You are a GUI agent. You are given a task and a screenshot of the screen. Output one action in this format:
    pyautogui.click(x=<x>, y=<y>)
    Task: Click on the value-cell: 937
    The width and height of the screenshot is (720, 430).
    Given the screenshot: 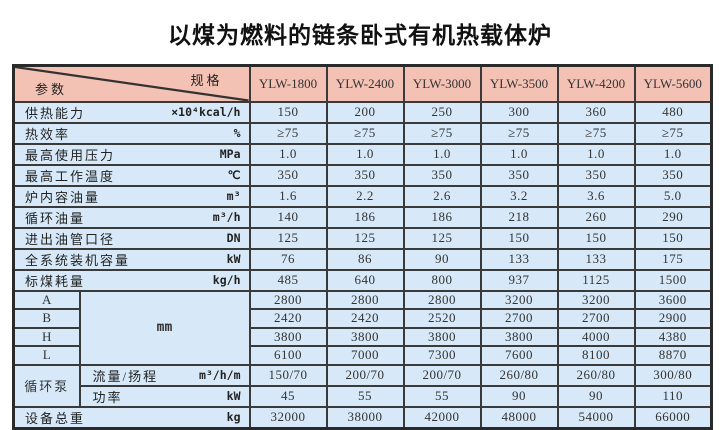 What is the action you would take?
    pyautogui.click(x=519, y=280)
    